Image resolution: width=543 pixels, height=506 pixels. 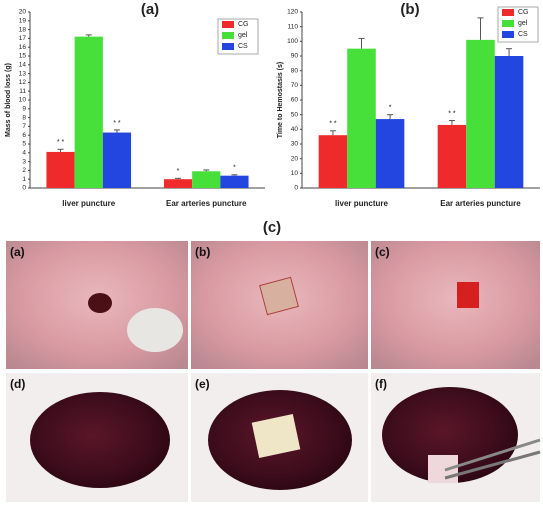 I want to click on y-tick-label: 120, so click(x=292, y=12).